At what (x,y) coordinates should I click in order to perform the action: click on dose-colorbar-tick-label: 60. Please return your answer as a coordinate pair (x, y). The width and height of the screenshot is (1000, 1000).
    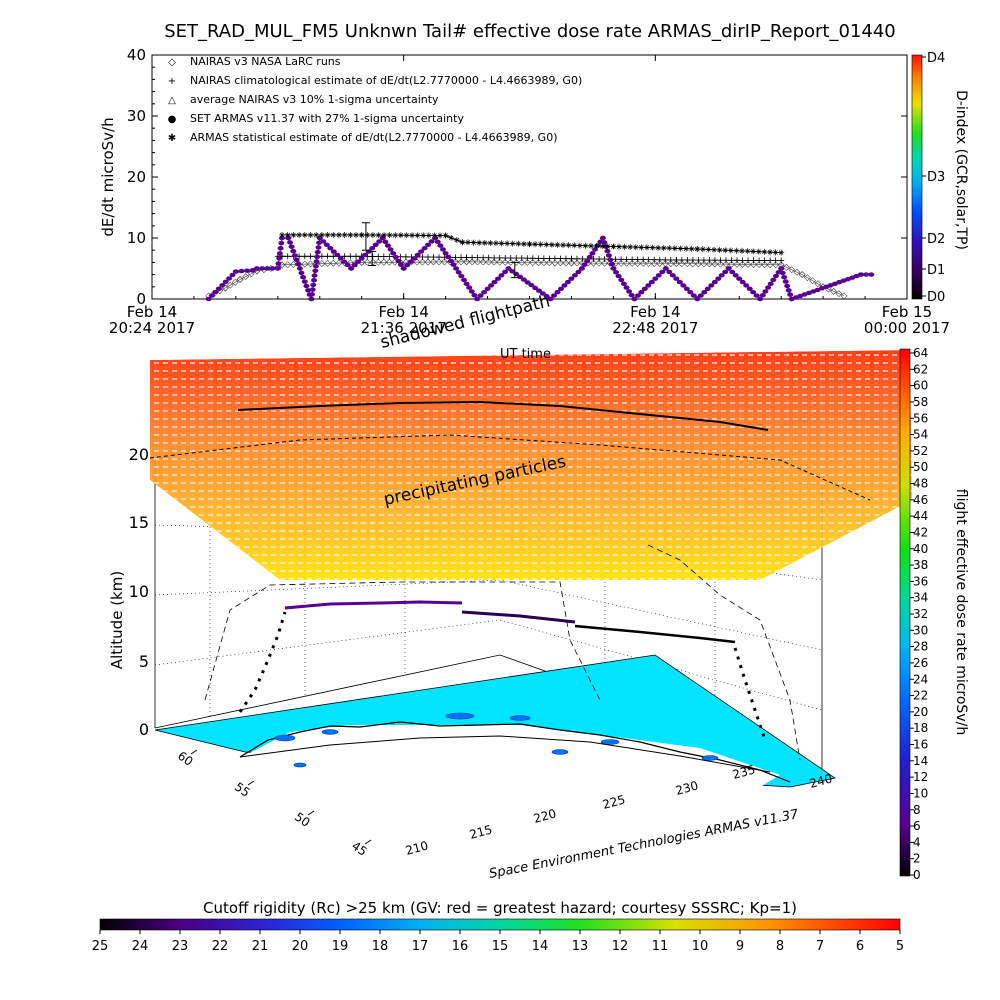
    Looking at the image, I should click on (920, 386).